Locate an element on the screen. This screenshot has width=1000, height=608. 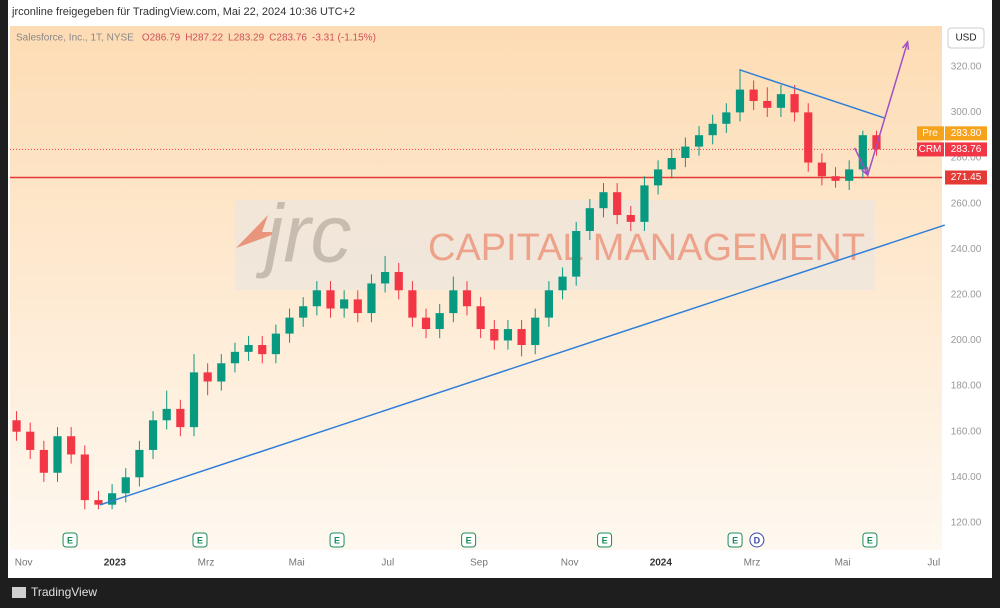
price-badge-name: CRM is located at coordinates (930, 149).